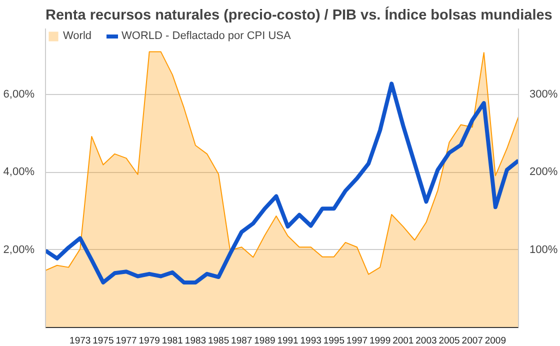  I want to click on y2-tick-label: 200%, so click(544, 172).